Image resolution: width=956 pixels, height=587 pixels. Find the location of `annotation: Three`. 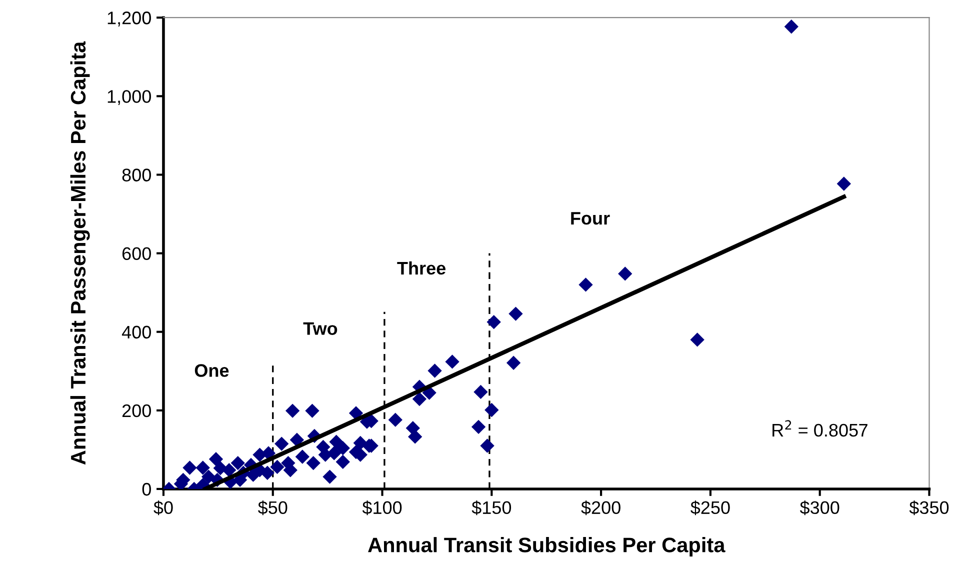

annotation: Three is located at coordinates (421, 268).